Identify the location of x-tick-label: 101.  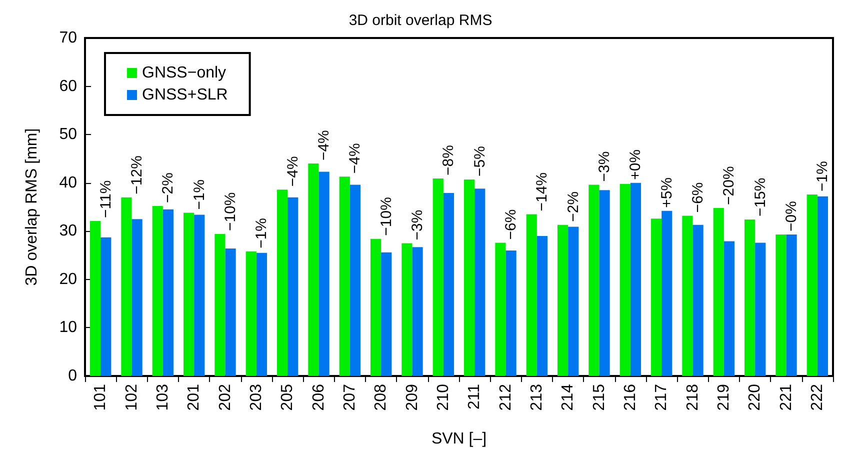
(101, 397).